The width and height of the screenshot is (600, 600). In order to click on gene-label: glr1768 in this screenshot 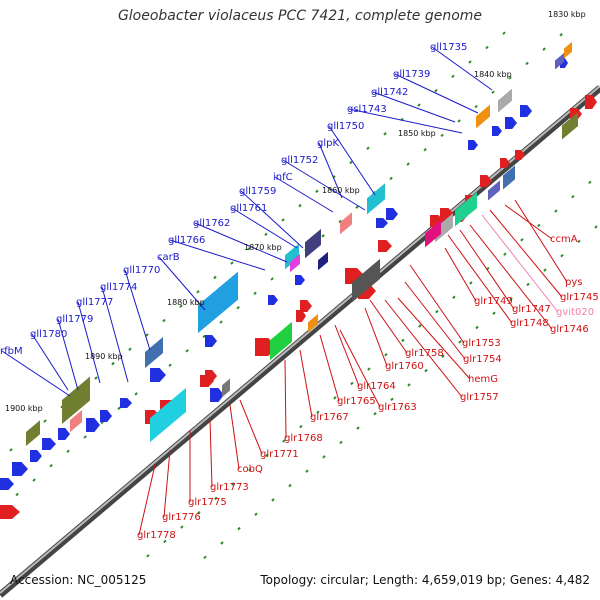, I will do `click(303, 438)`.